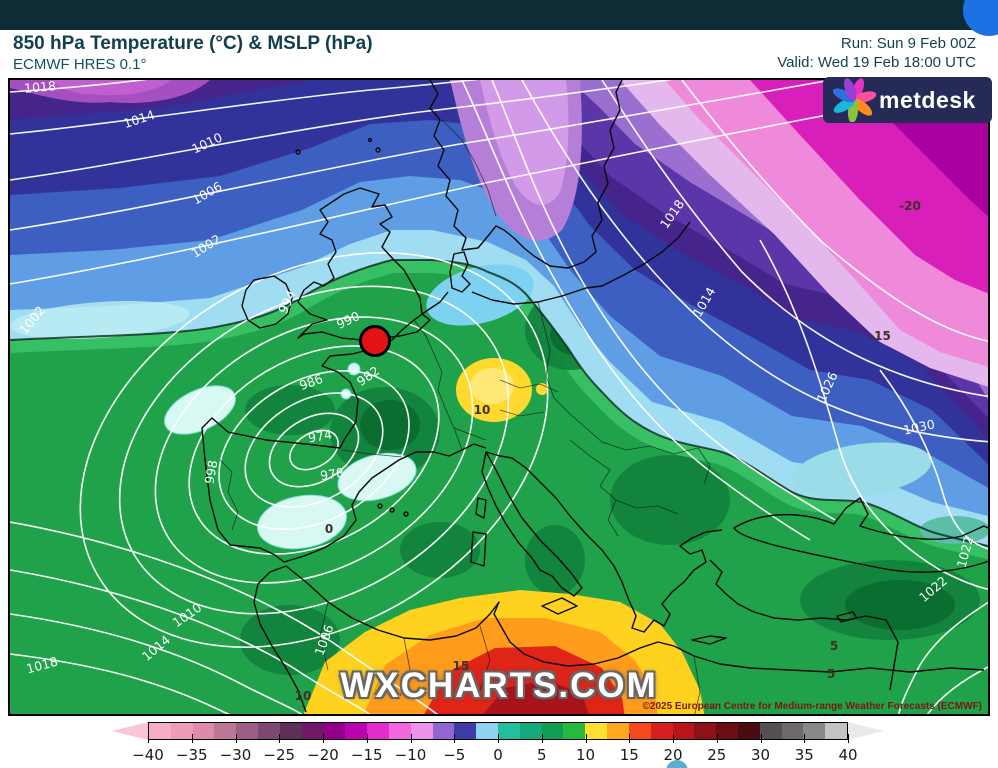 The image size is (998, 768). Describe the element at coordinates (191, 755) in the screenshot. I see `colorbar-tick-label: −35` at that location.